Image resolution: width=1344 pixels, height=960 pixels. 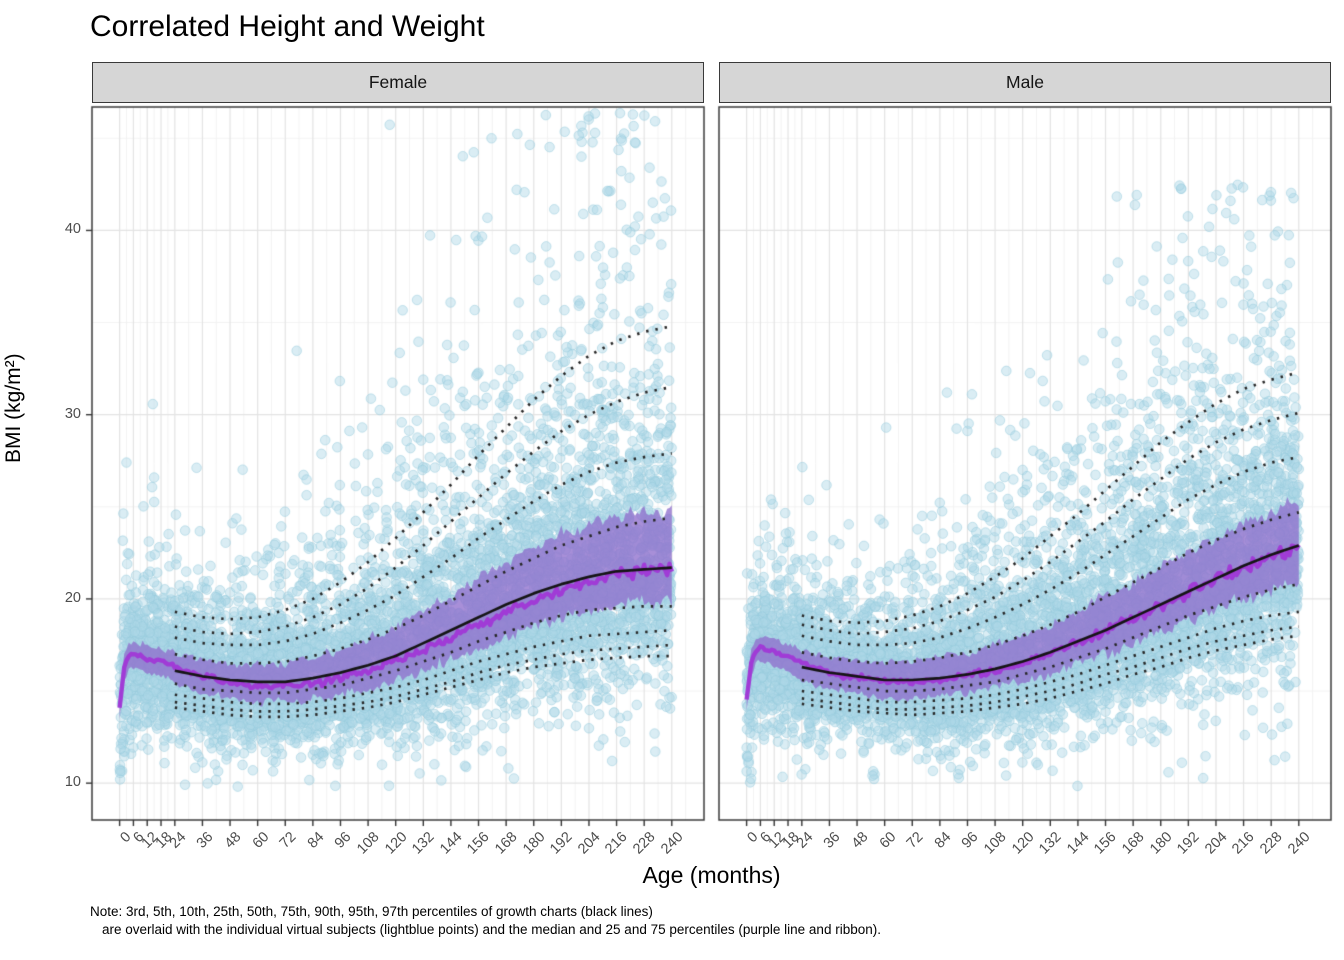 I want to click on y-tick-label: 30, so click(x=72, y=413).